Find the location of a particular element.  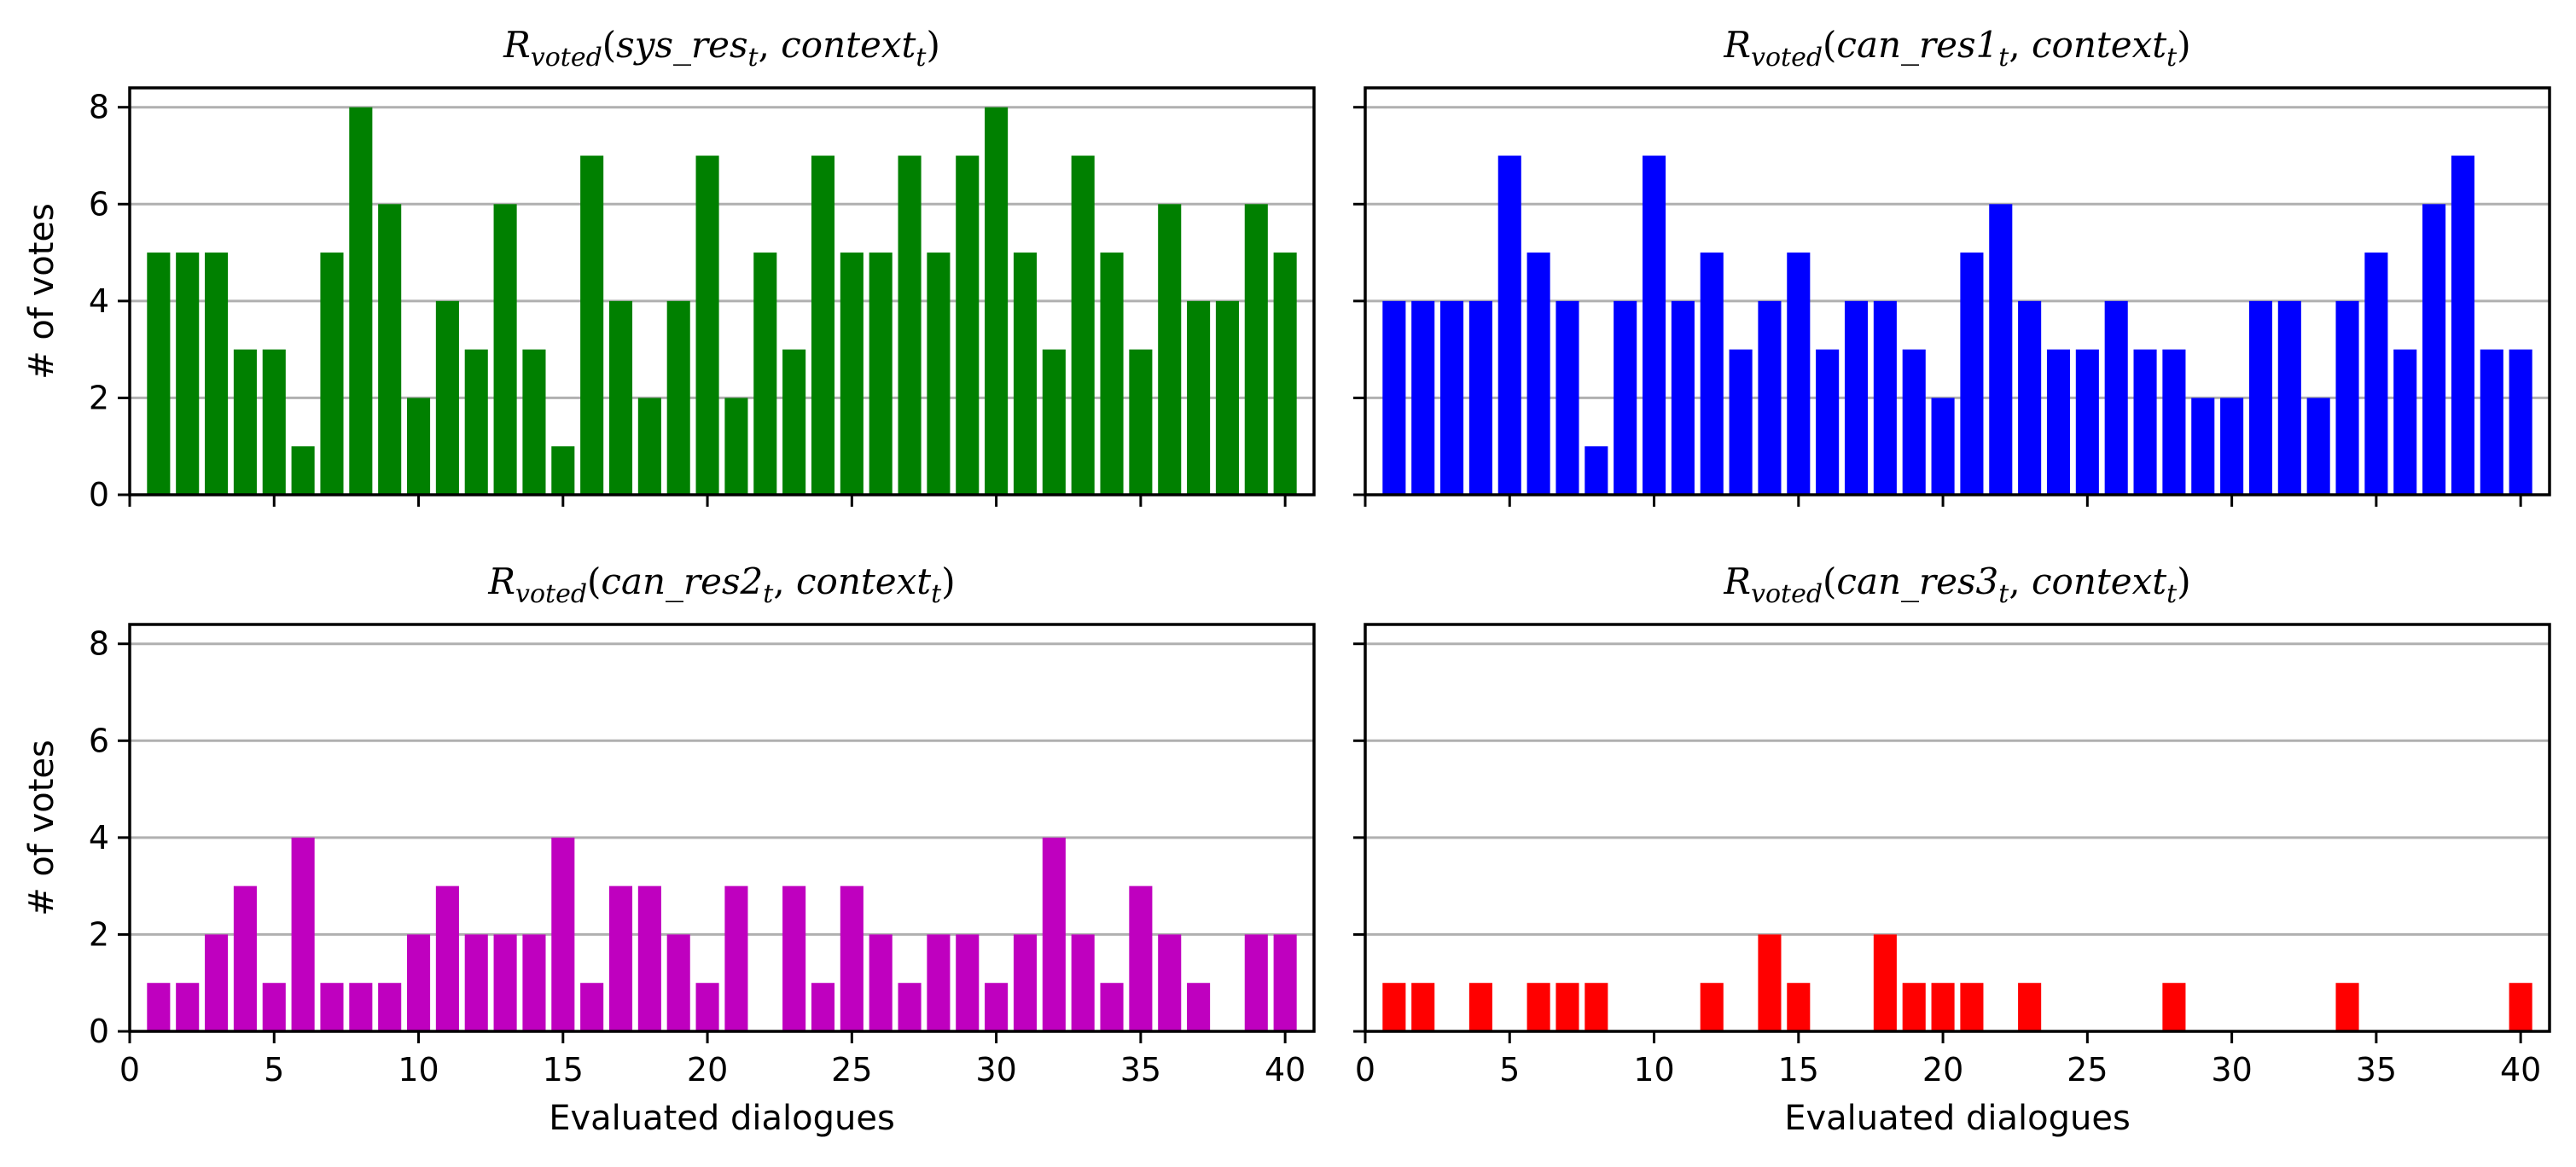

y-tick-label: 0 is located at coordinates (99, 495).